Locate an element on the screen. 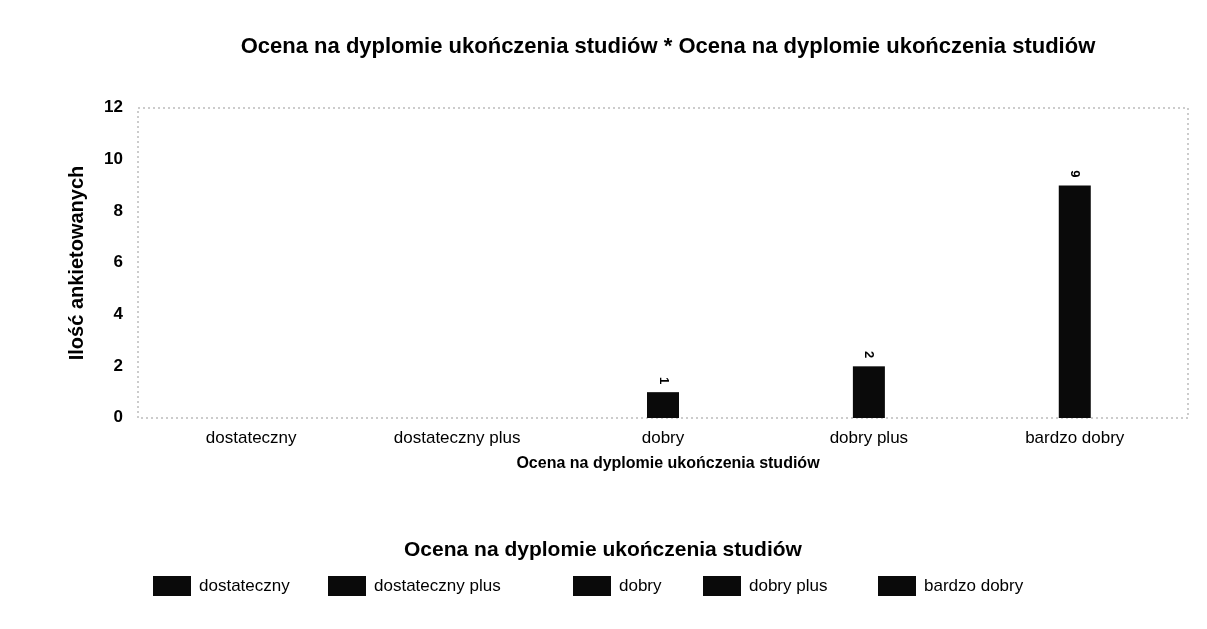 The height and width of the screenshot is (629, 1207). x-tick-label: dostateczny is located at coordinates (251, 437).